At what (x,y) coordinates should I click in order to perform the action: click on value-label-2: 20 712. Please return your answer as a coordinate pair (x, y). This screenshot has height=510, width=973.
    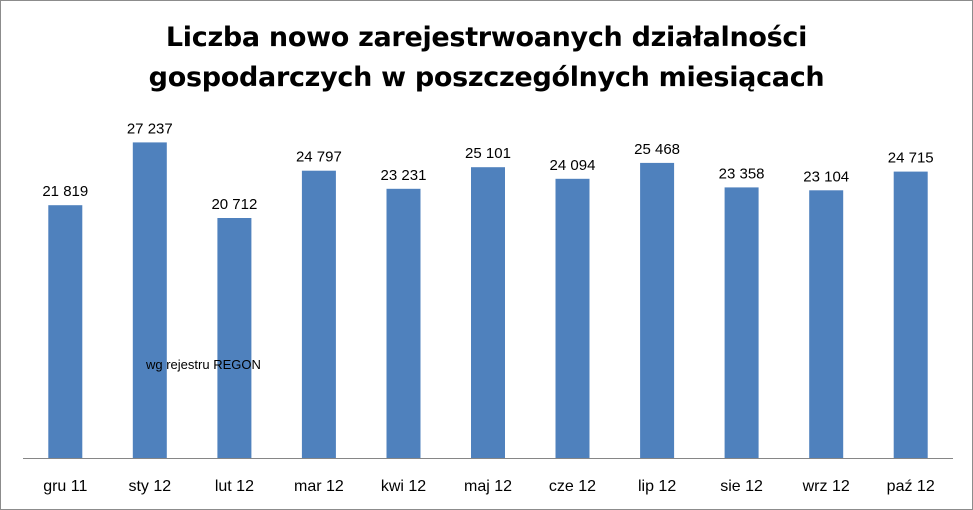
    Looking at the image, I should click on (234, 204).